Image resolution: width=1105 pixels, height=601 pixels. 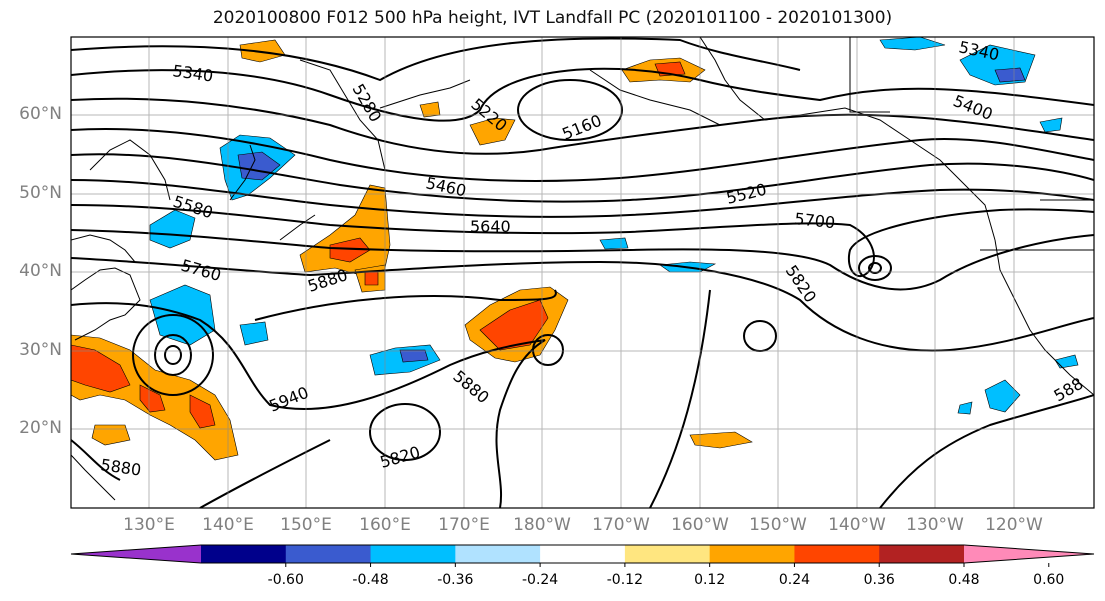 What do you see at coordinates (40, 350) in the screenshot?
I see `latitude-label: 30°N` at bounding box center [40, 350].